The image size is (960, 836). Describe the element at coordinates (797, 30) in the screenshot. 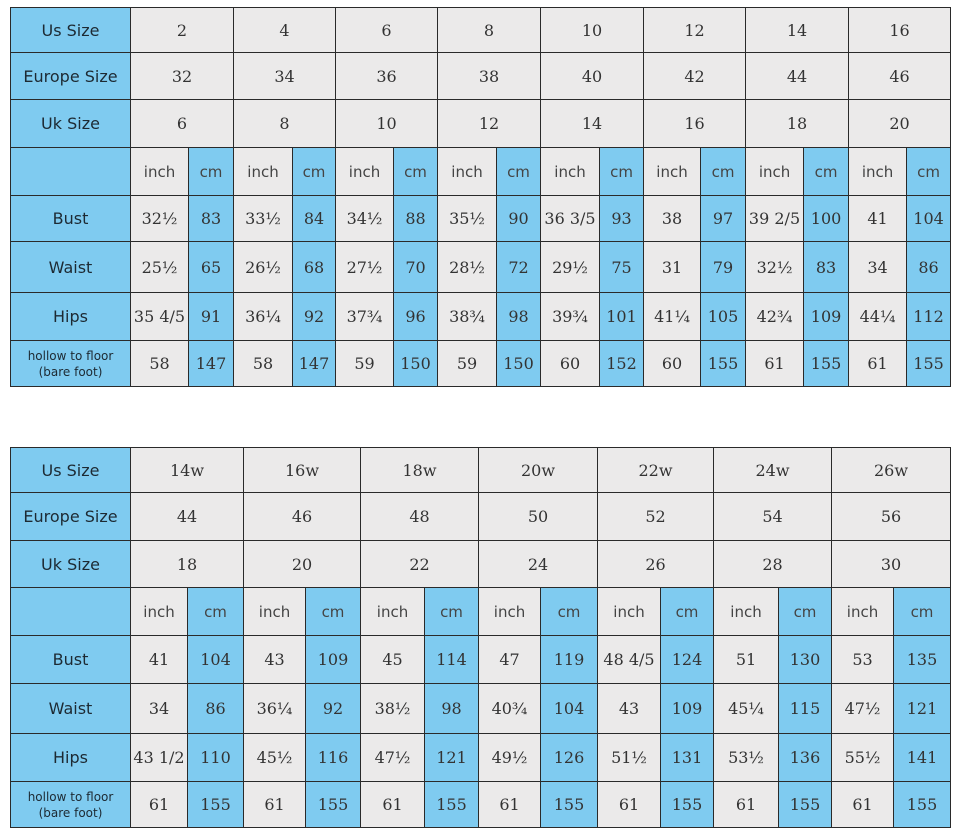

I see `us-size-cell: 14` at that location.